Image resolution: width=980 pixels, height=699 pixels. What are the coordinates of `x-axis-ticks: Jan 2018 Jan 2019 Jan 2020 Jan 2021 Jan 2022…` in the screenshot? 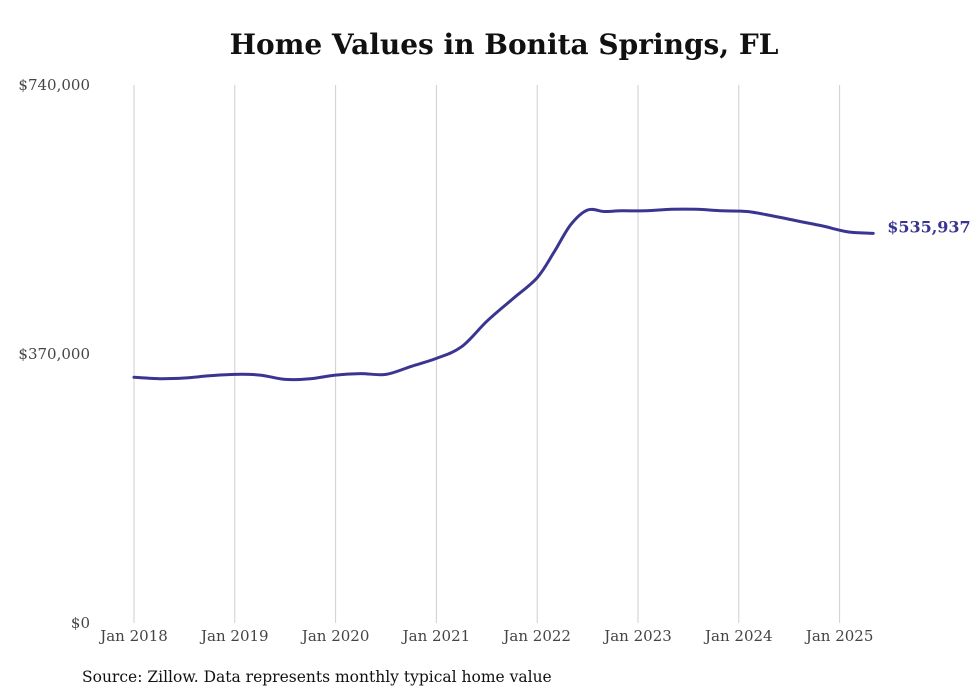 It's located at (485, 636).